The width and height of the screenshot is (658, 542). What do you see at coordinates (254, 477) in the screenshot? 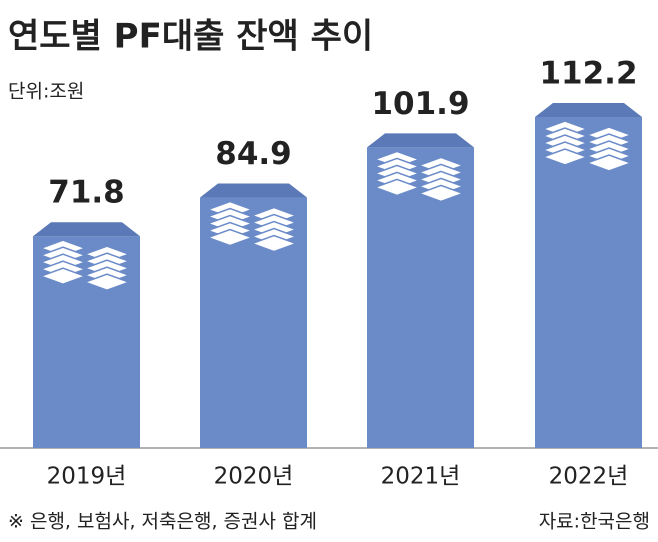
I see `x-tick-label: 2020년` at bounding box center [254, 477].